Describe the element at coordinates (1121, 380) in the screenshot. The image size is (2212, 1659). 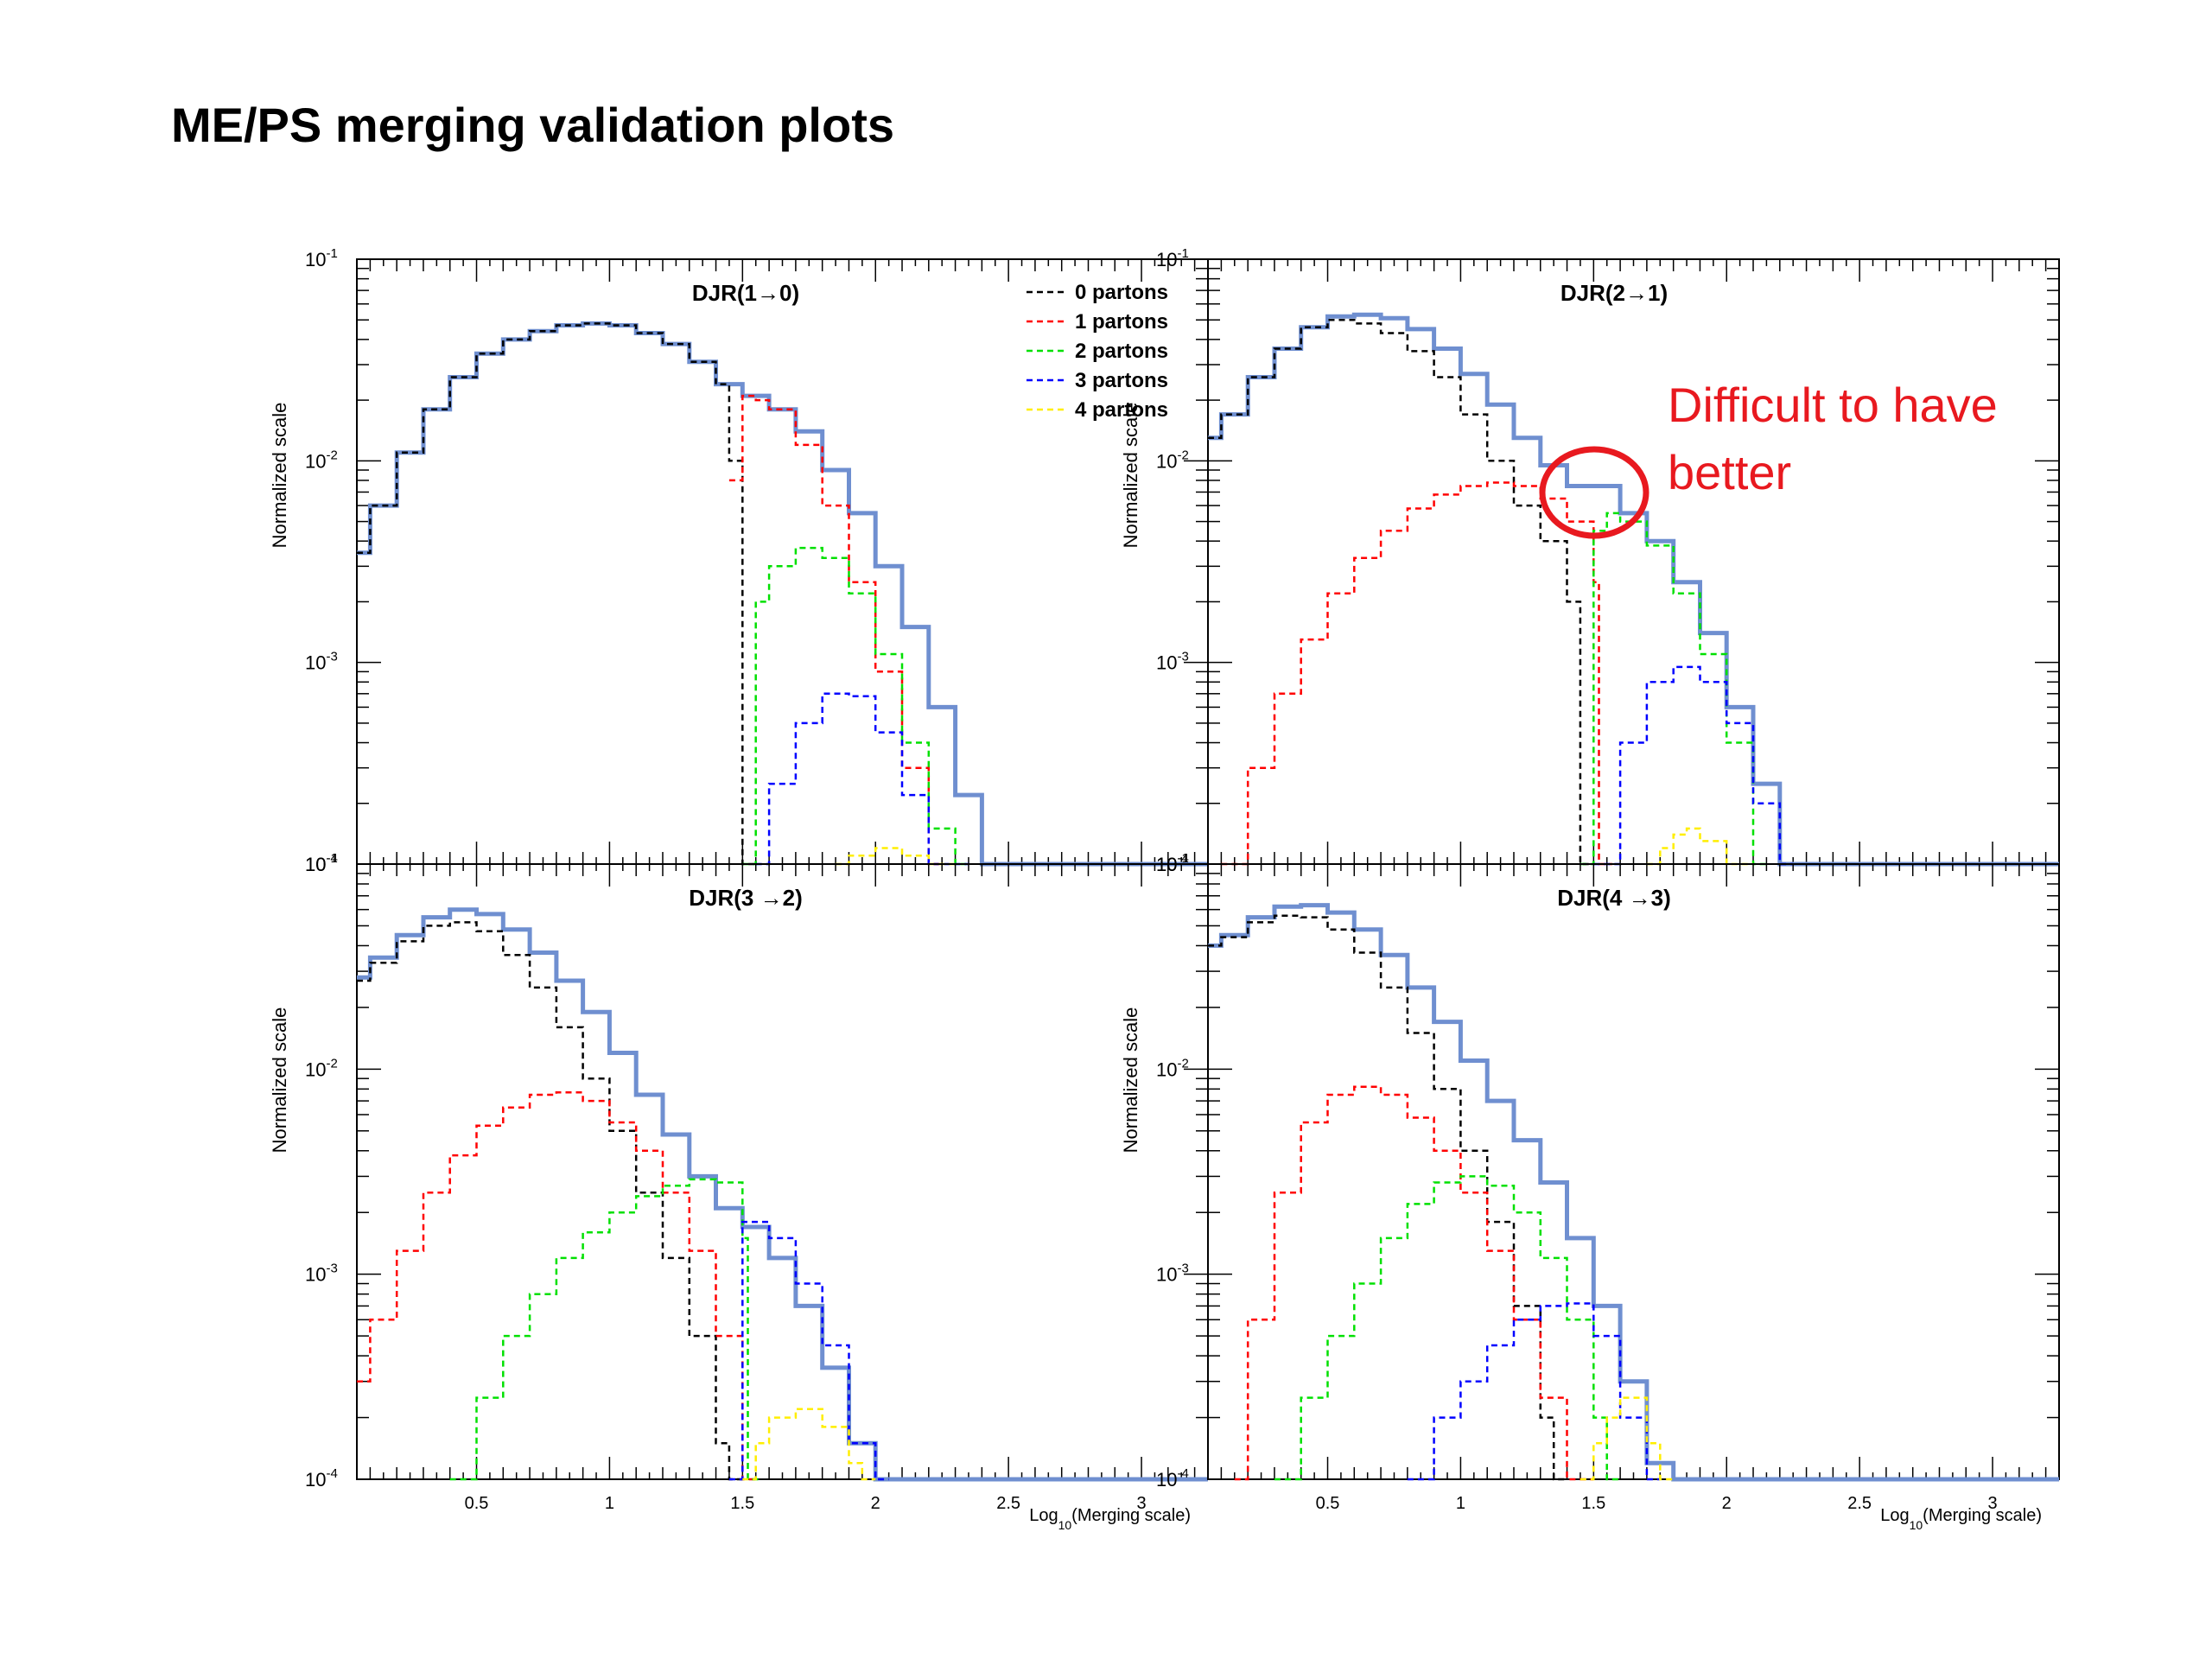
I see `legend-label: 3 partons` at that location.